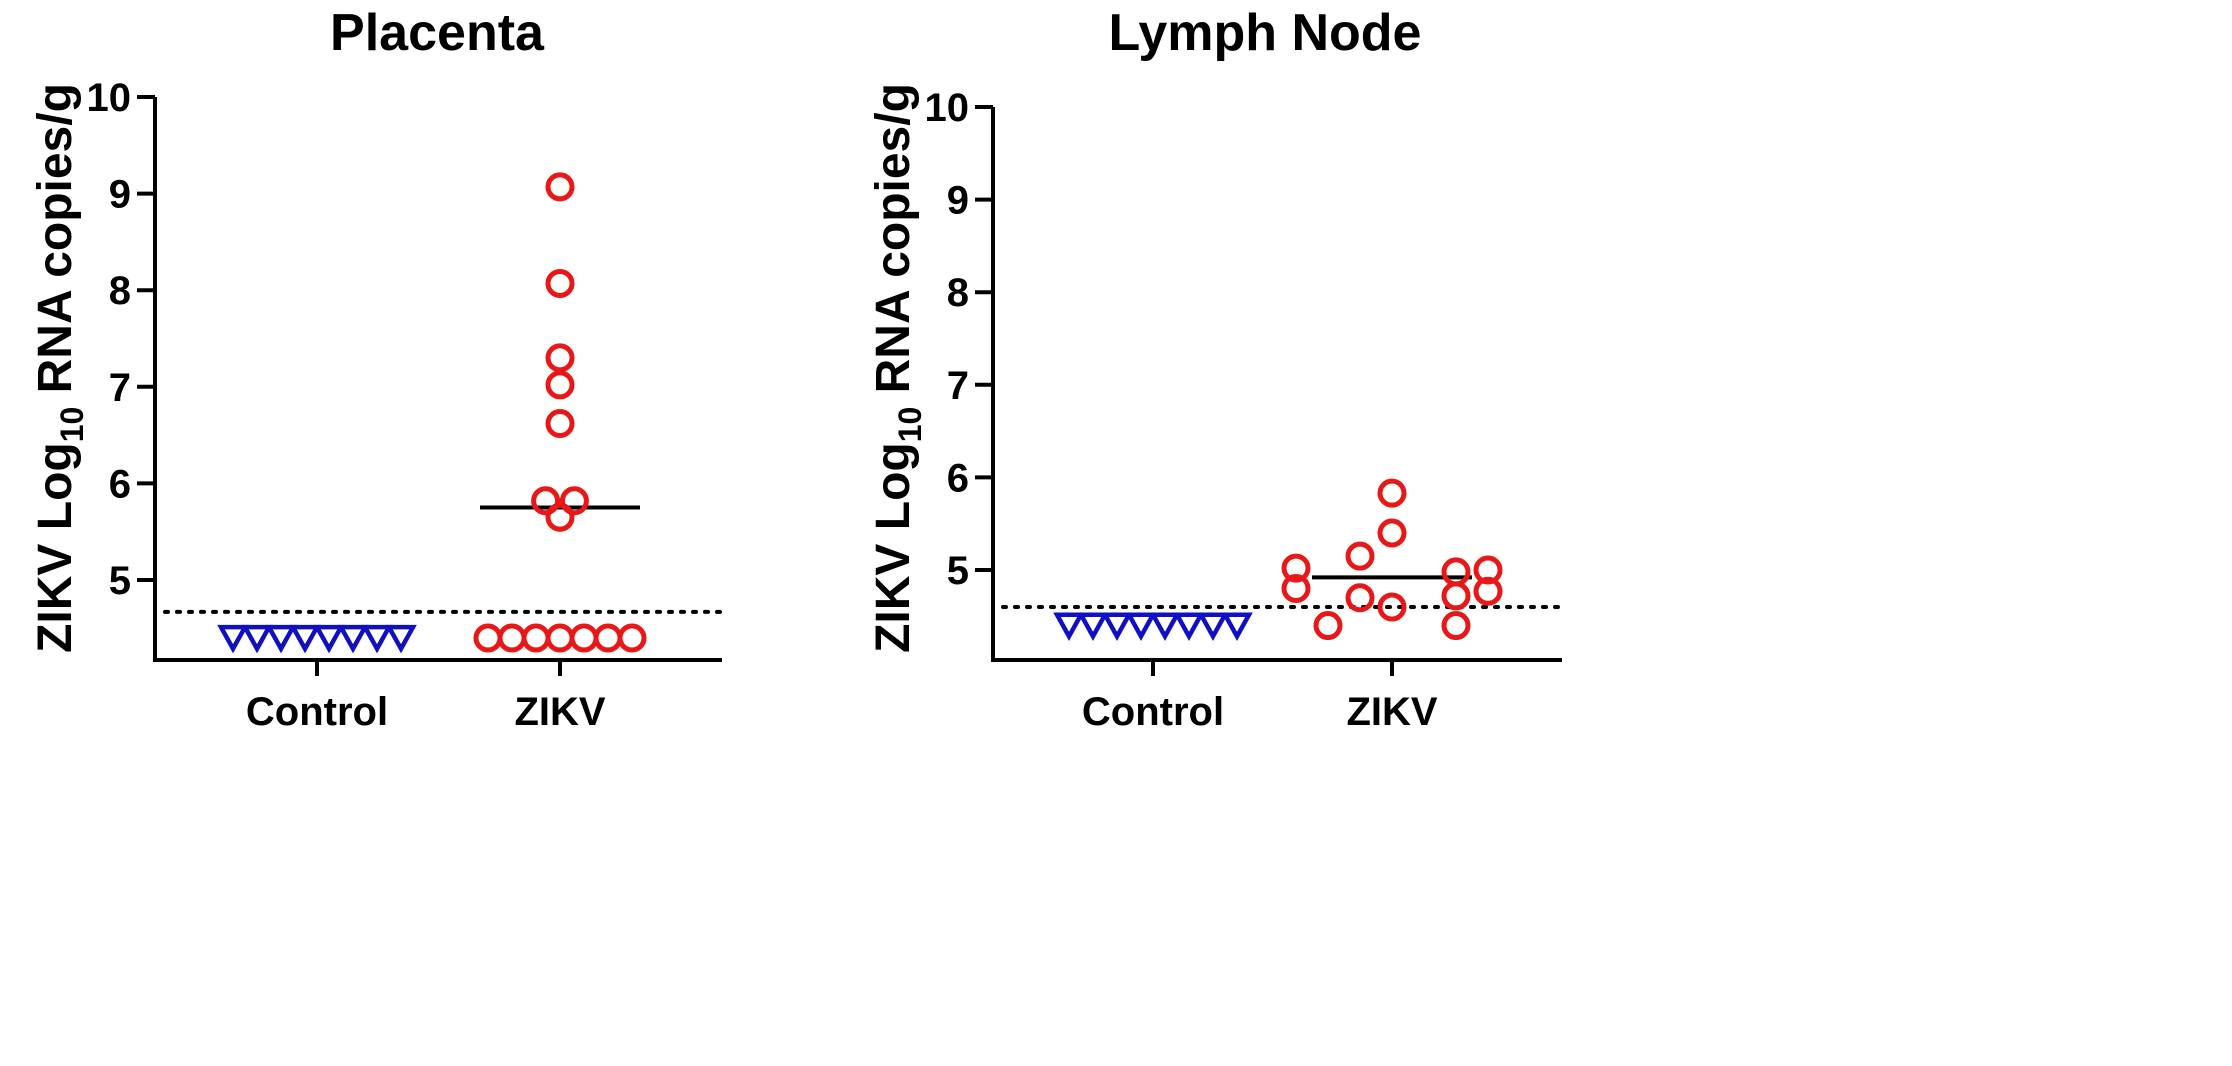 The height and width of the screenshot is (1066, 2232). Describe the element at coordinates (437, 33) in the screenshot. I see `chart-title: Placenta` at that location.